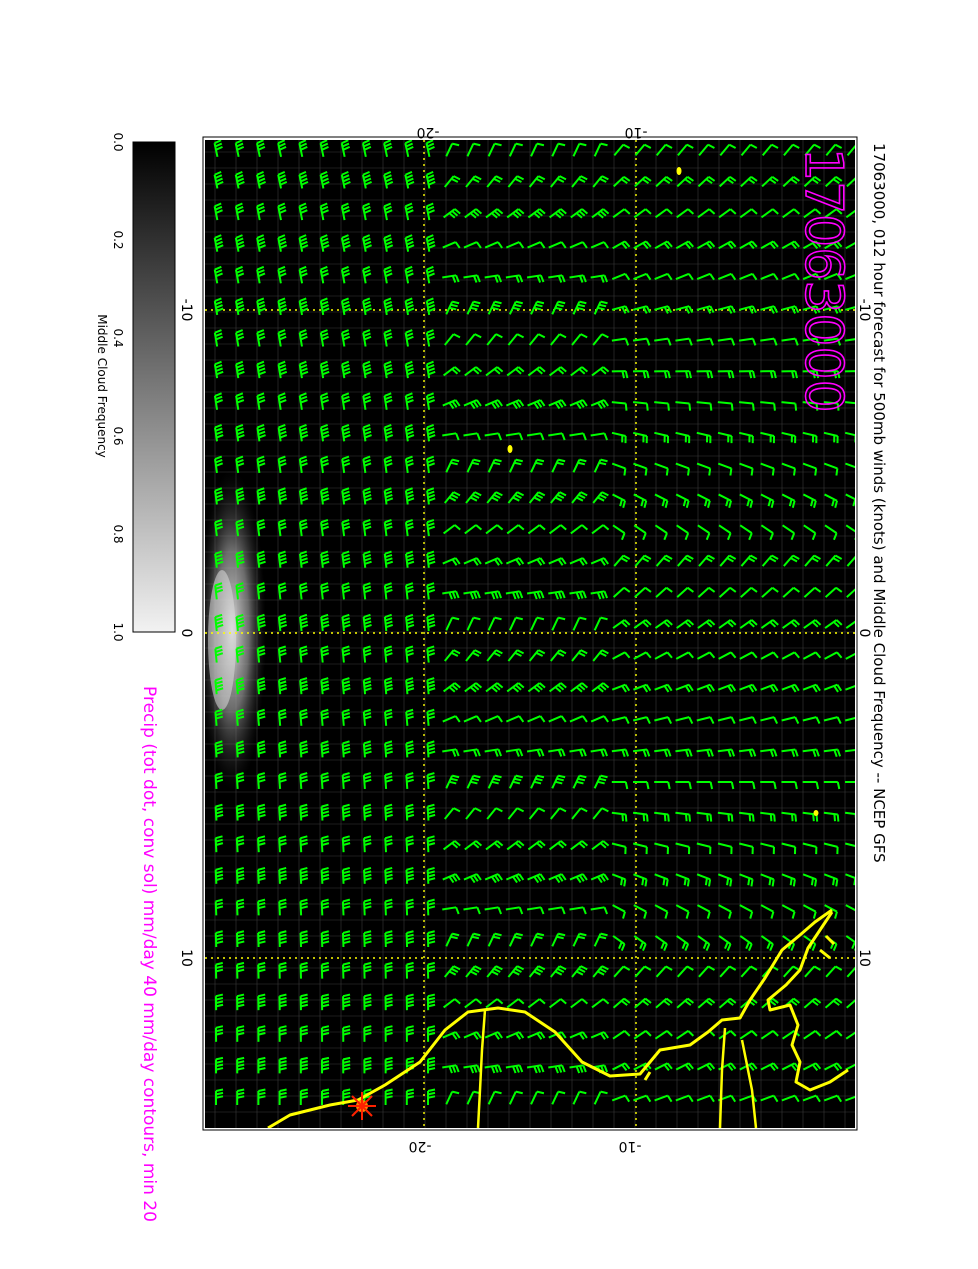  I want to click on colorbar-label: Middle Cloud Frequency, so click(102, 386).